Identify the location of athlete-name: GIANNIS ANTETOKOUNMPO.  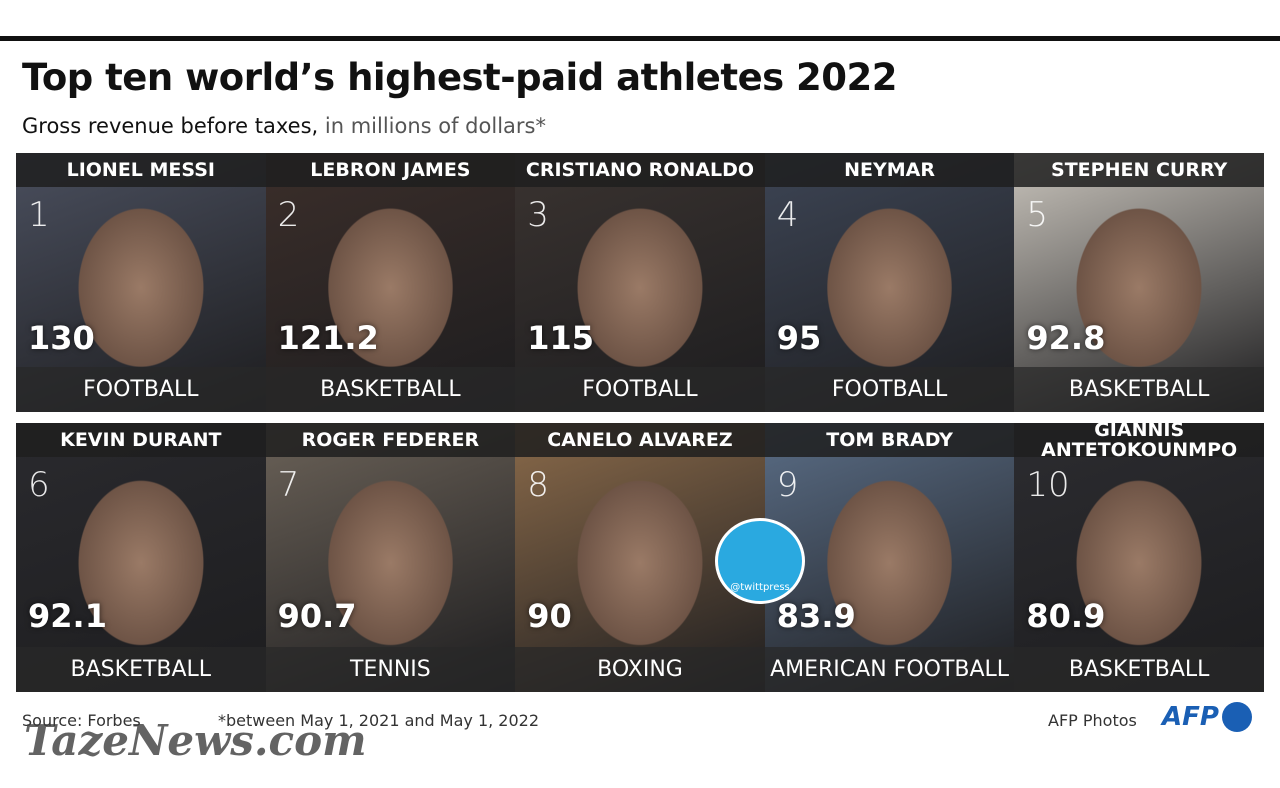
(1139, 441).